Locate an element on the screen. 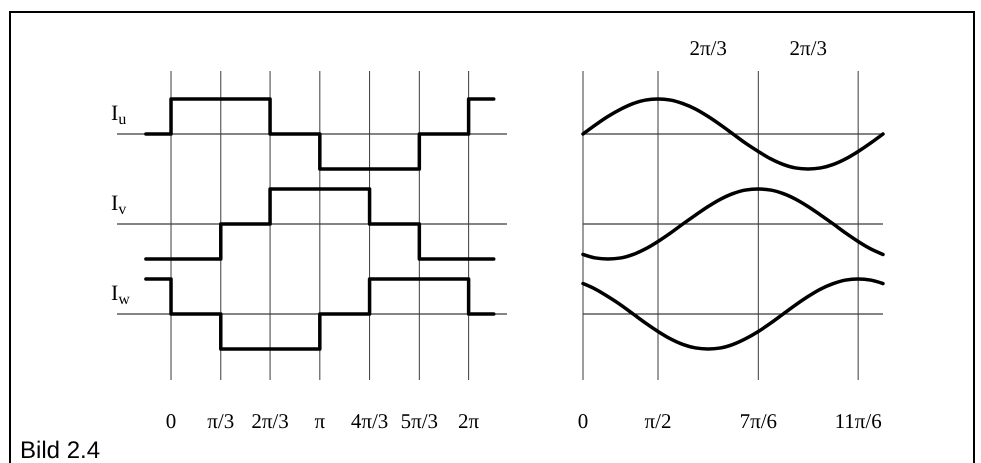  y-axis-title: I$_{w}$ is located at coordinates (120, 294).